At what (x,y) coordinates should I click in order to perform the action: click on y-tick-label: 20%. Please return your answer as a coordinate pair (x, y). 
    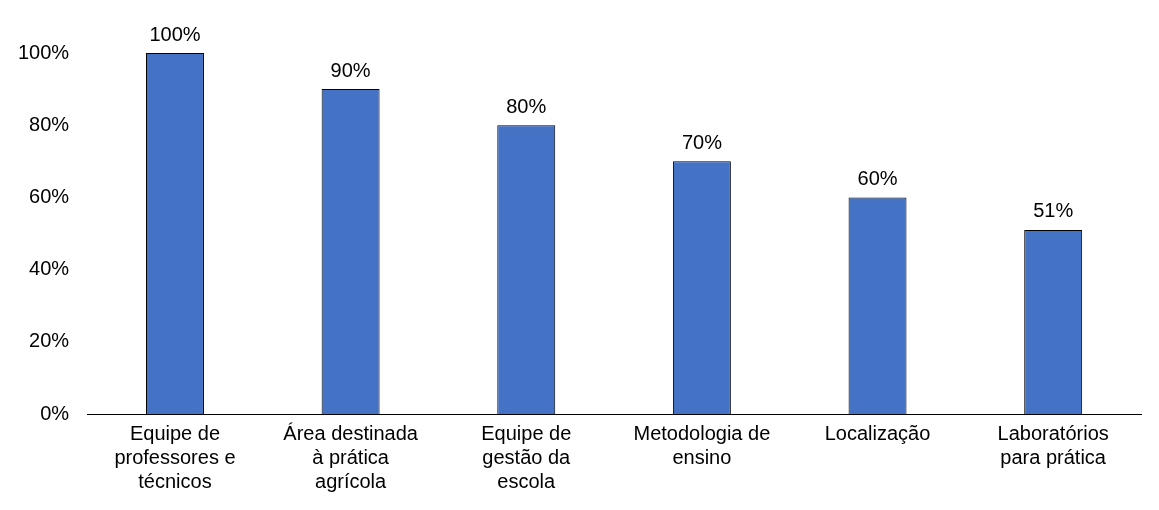
    Looking at the image, I should click on (49, 340).